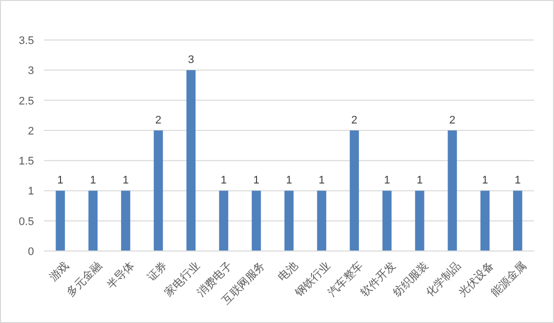  Describe the element at coordinates (26, 101) in the screenshot. I see `y-tick-label: 2.5` at that location.